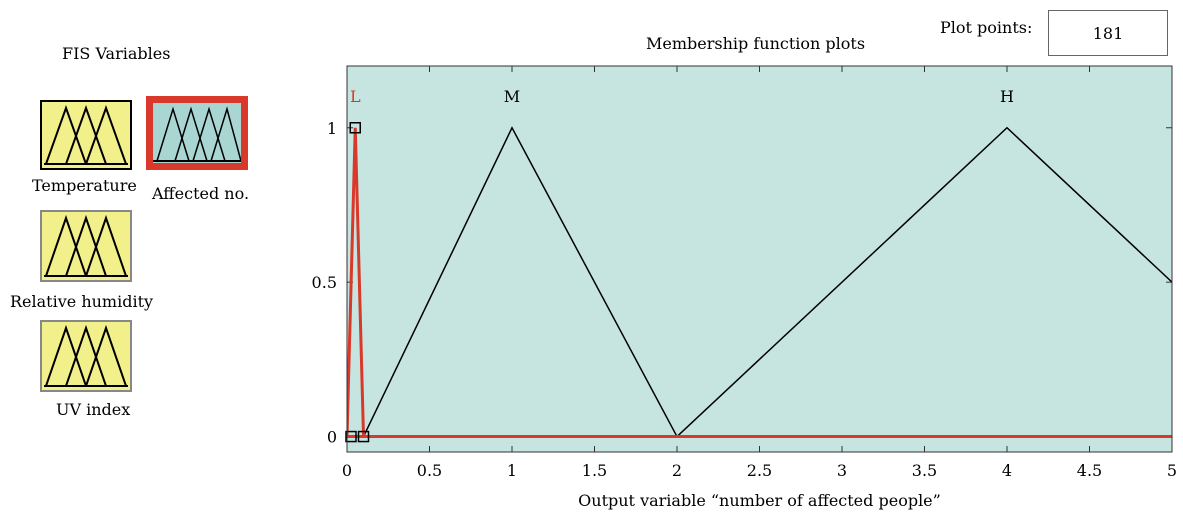 The image size is (1183, 523). What do you see at coordinates (84, 185) in the screenshot?
I see `variable-temperature-label: Temperature` at bounding box center [84, 185].